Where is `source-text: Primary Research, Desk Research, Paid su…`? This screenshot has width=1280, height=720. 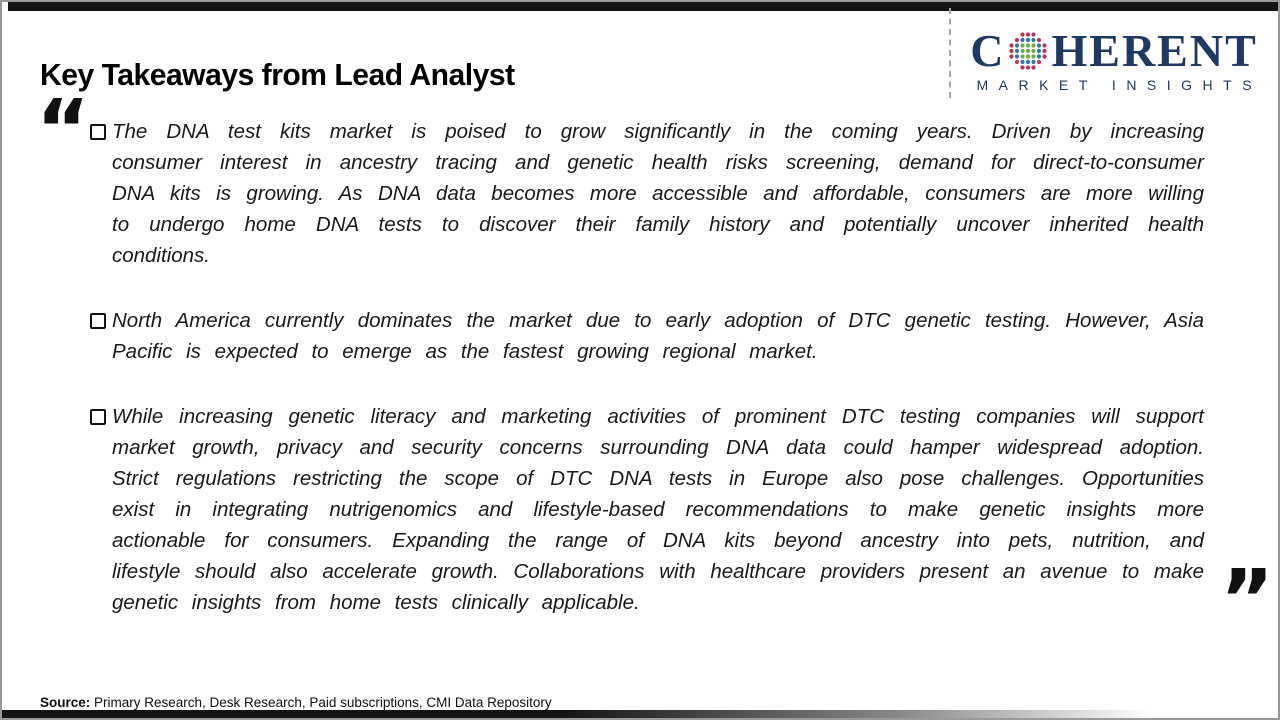 source-text: Primary Research, Desk Research, Paid su… is located at coordinates (321, 702).